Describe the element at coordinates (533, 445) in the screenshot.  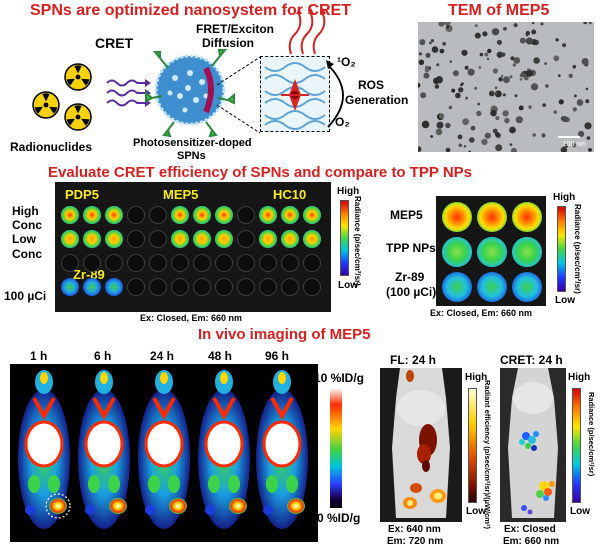
I see `cret-imaging-panel` at that location.